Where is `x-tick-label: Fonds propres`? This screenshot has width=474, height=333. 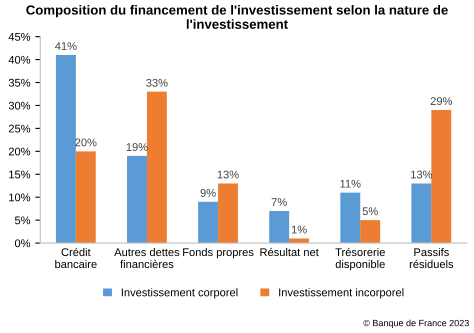
x-tick-label: Fonds propres is located at coordinates (218, 253).